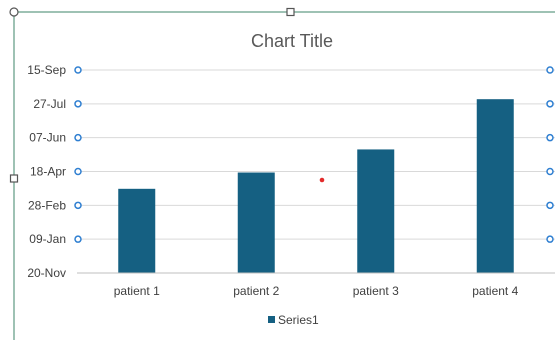 Image resolution: width=555 pixels, height=340 pixels. What do you see at coordinates (290, 12) in the screenshot?
I see `resize-handle-top-middle` at bounding box center [290, 12].